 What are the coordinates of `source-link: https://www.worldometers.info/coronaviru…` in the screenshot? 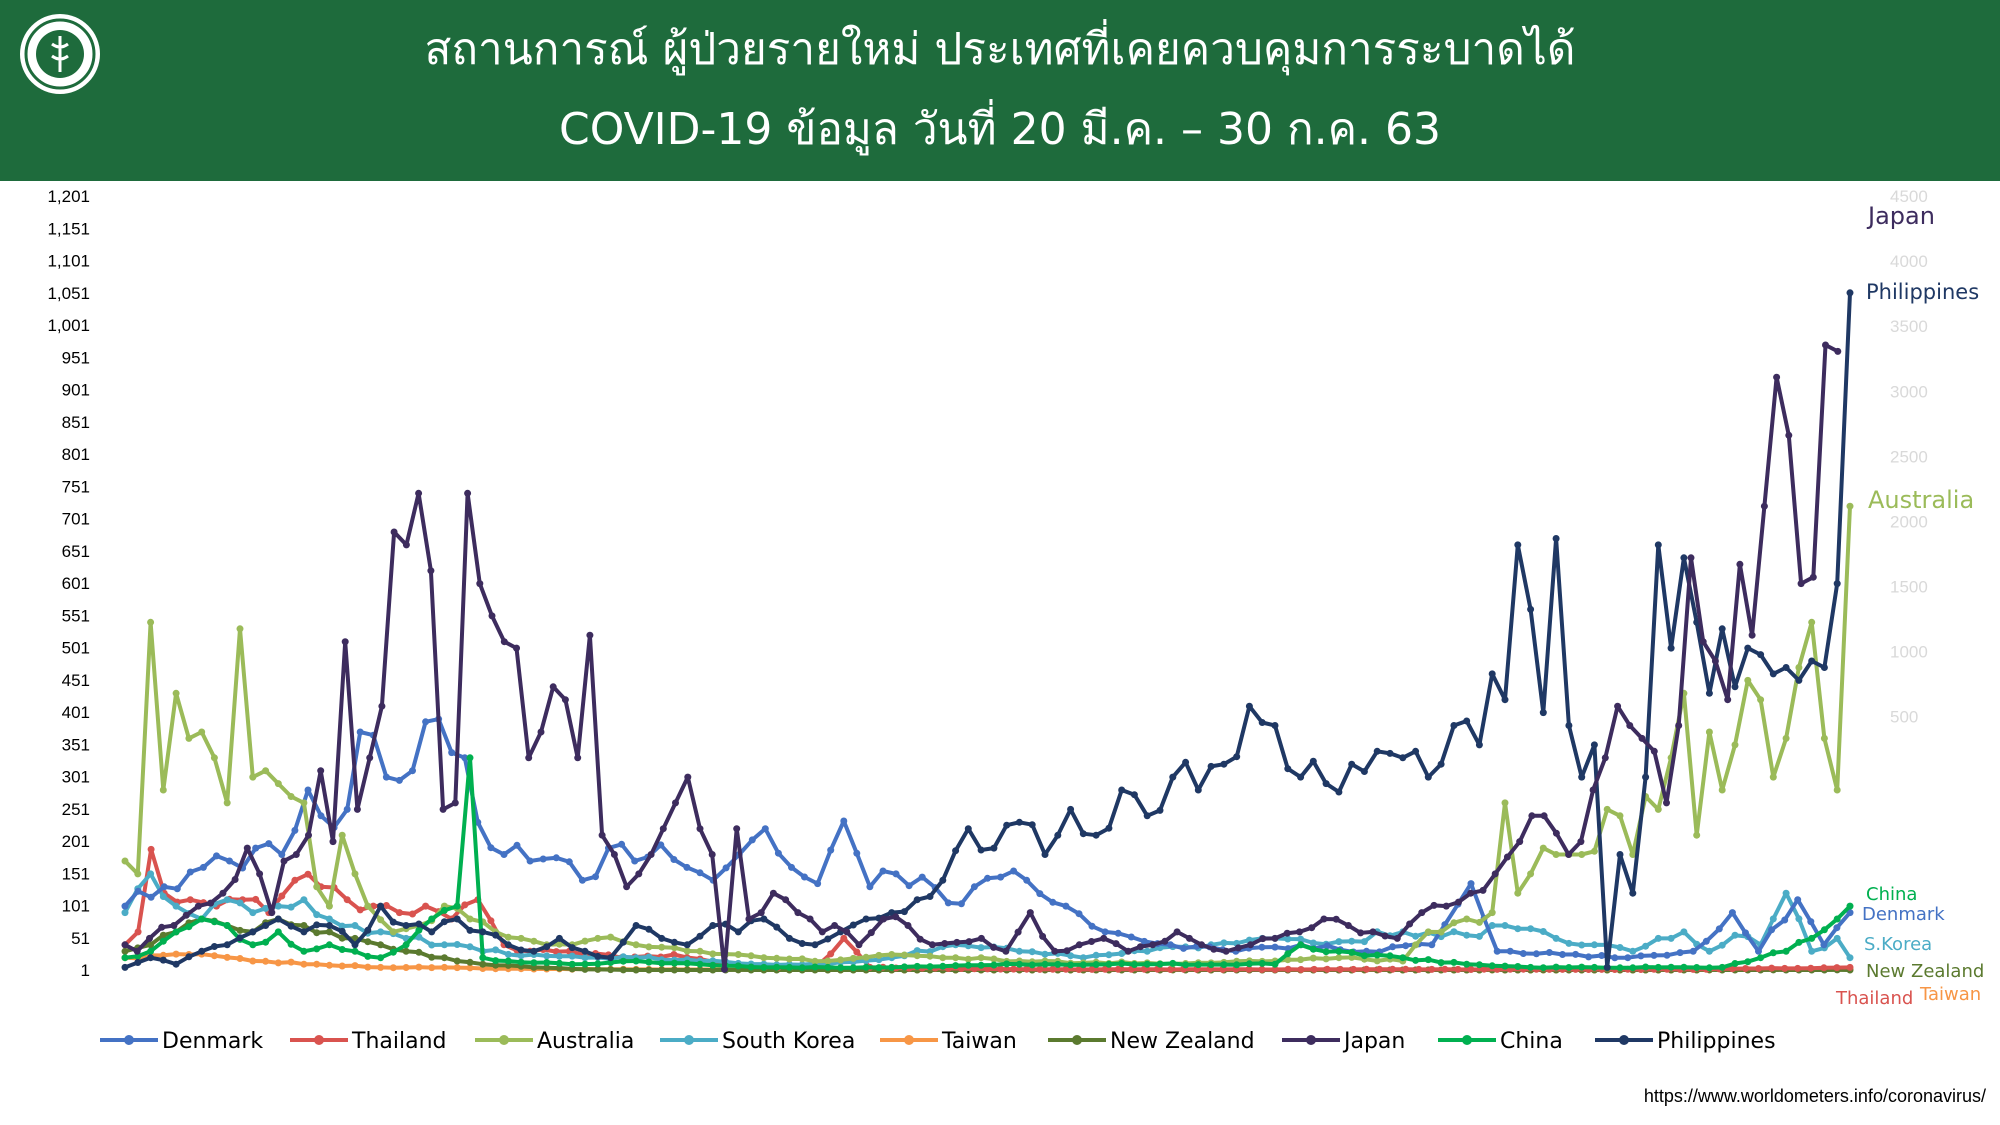 It's located at (1814, 1096).